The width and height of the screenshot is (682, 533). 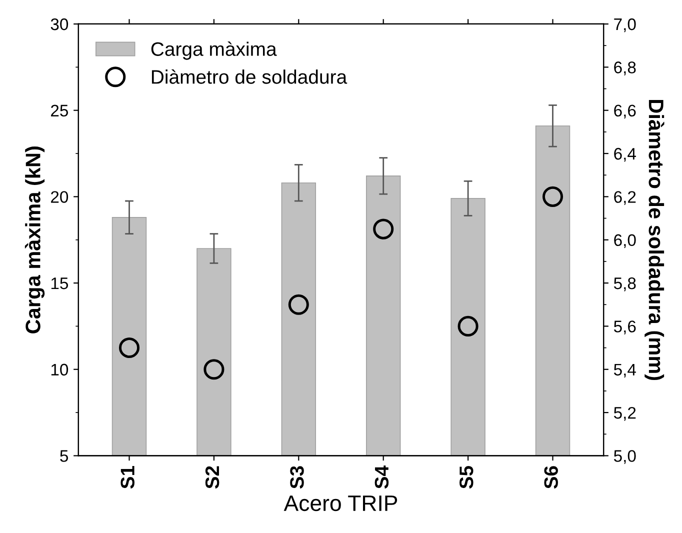 I want to click on y2-tick-label: 5,4, so click(x=625, y=371).